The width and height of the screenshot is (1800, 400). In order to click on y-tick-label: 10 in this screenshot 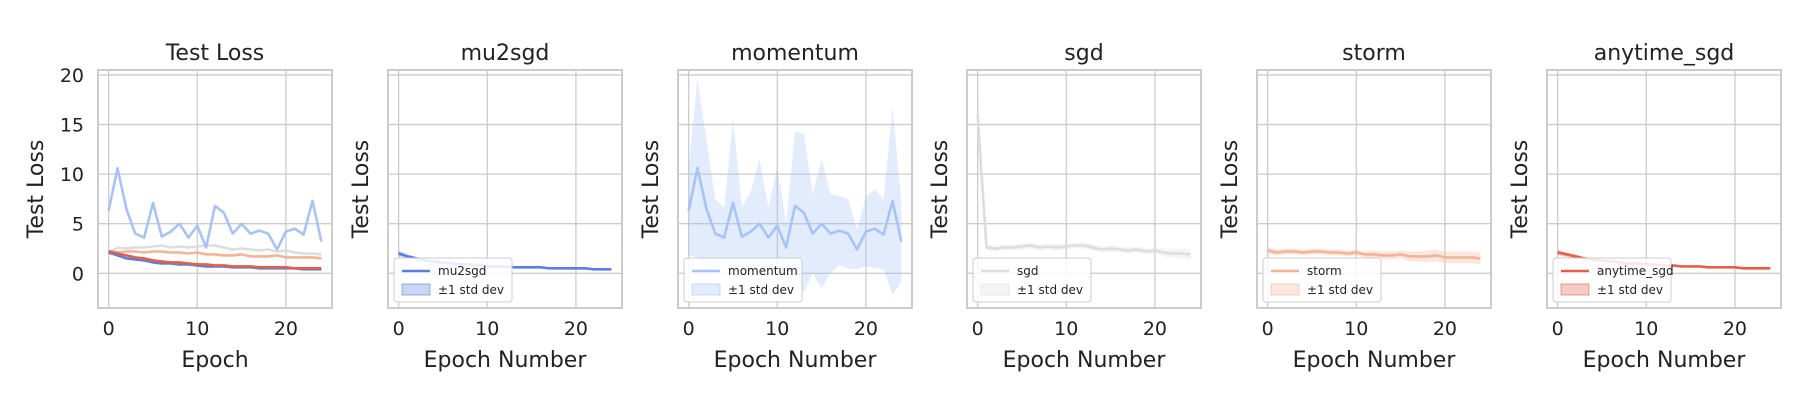, I will do `click(72, 175)`.